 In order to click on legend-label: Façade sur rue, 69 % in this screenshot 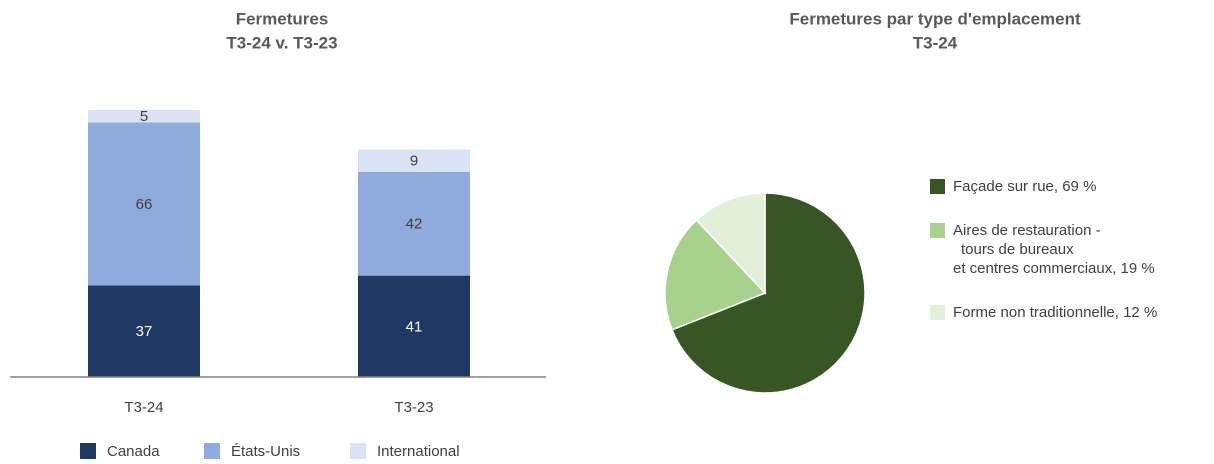, I will do `click(1024, 186)`.